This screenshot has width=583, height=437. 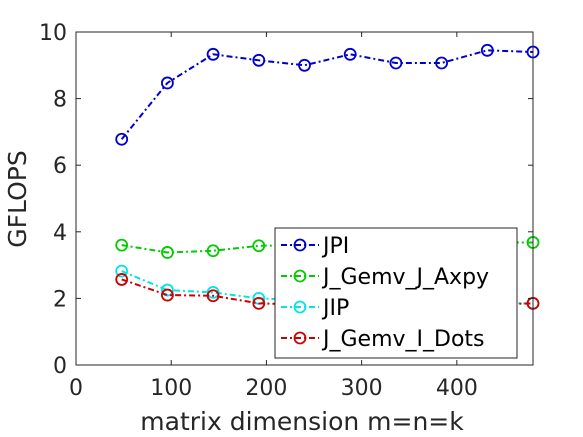 I want to click on legend-box, so click(x=396, y=293).